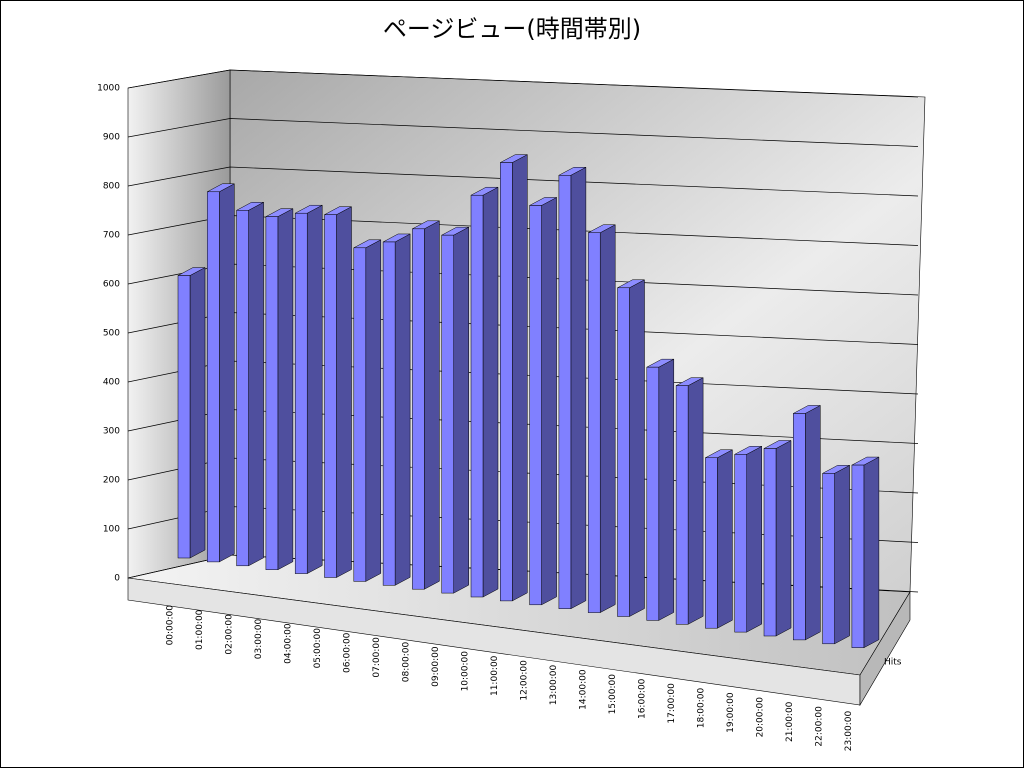 This screenshot has height=768, width=1024. Describe the element at coordinates (111, 285) in the screenshot. I see `y-tick-label: 600` at that location.